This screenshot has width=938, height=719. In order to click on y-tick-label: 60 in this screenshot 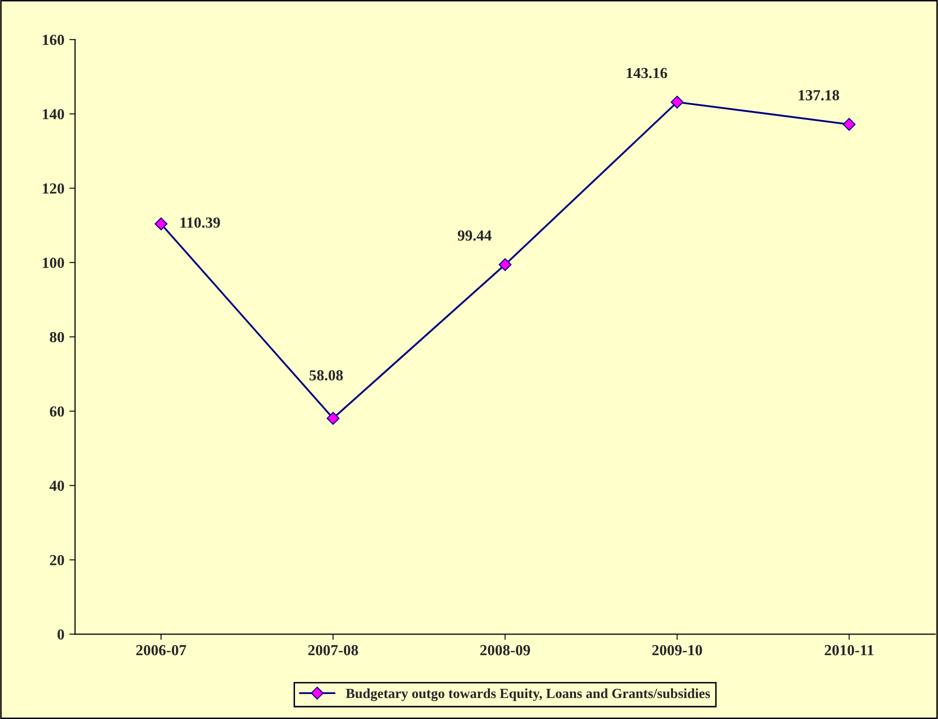, I will do `click(57, 411)`.